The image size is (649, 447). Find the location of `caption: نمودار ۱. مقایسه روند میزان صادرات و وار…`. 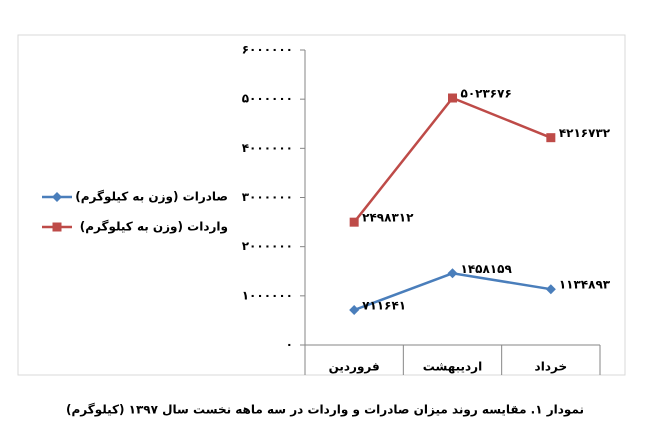

caption: نمودار ۱. مقایسه روند میزان صادرات و وار… is located at coordinates (325, 410).